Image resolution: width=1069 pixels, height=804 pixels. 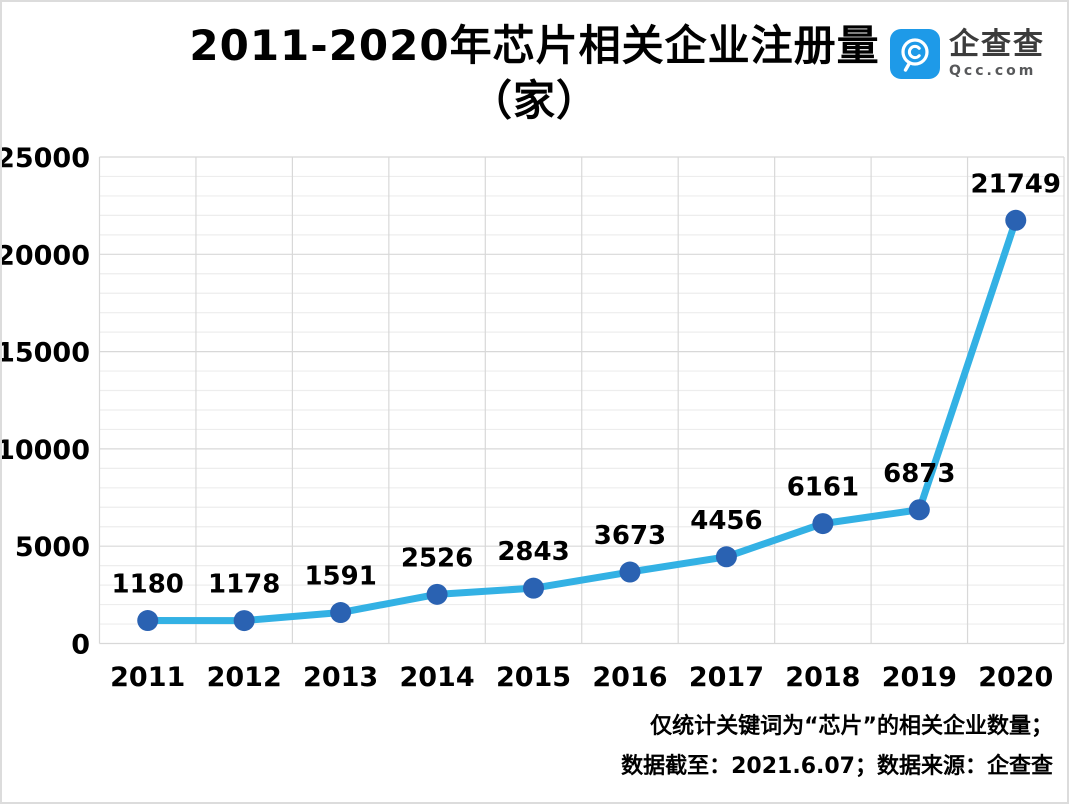 I want to click on y-tick-label: 20000, so click(x=46, y=255).